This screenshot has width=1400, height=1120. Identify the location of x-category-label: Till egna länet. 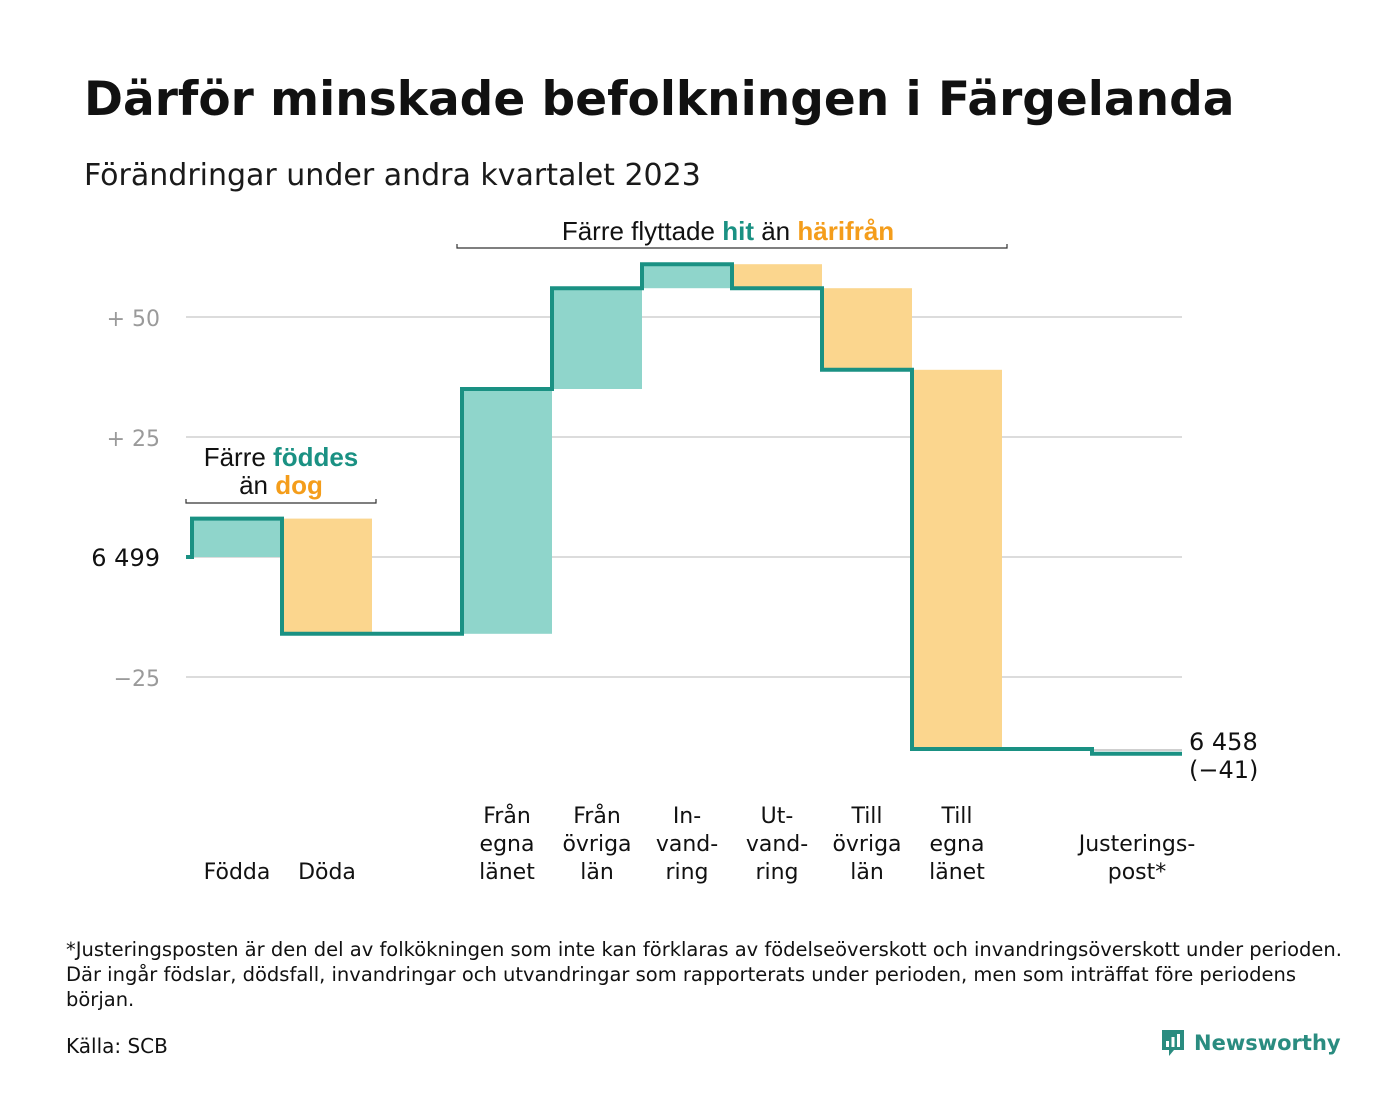
(957, 844).